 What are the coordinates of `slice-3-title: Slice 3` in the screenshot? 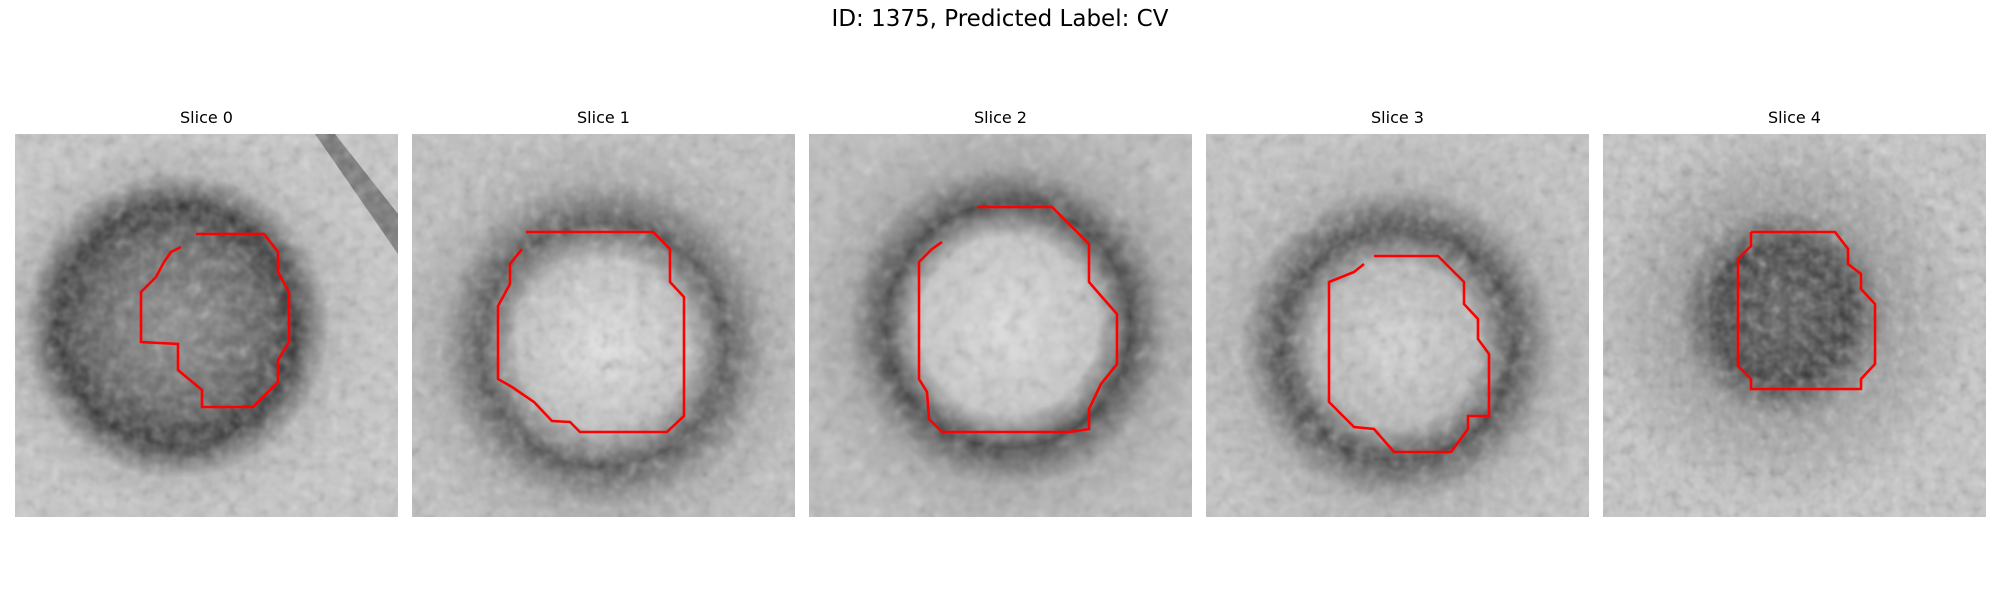 It's located at (1397, 117).